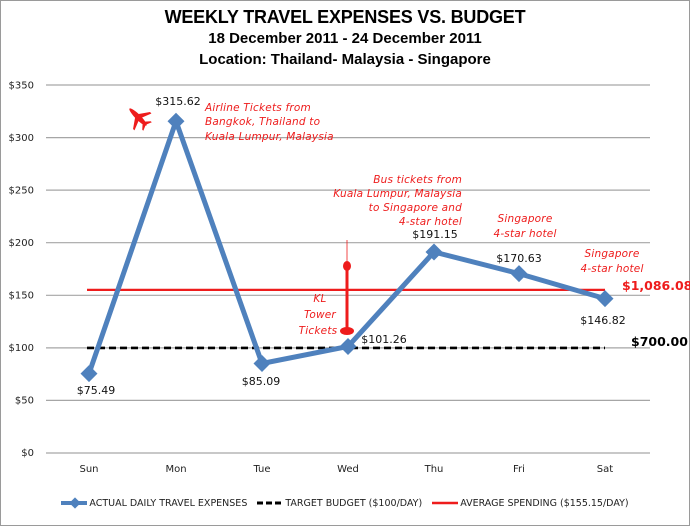  What do you see at coordinates (96, 390) in the screenshot?
I see `data-label-sun: $75.49` at bounding box center [96, 390].